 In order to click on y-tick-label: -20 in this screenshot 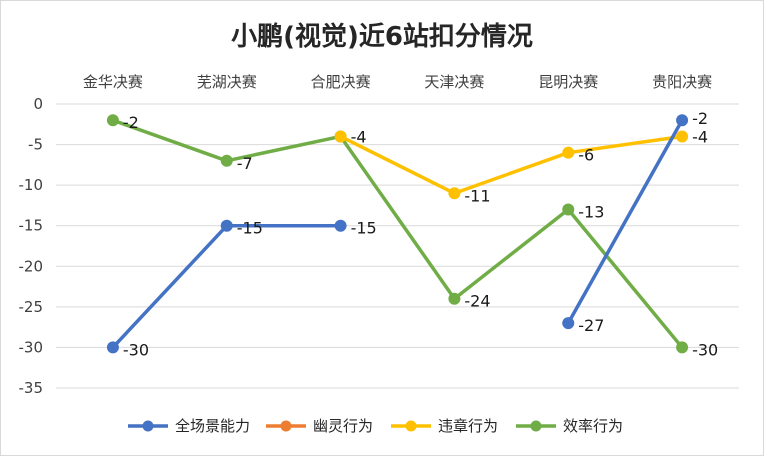, I will do `click(31, 266)`.